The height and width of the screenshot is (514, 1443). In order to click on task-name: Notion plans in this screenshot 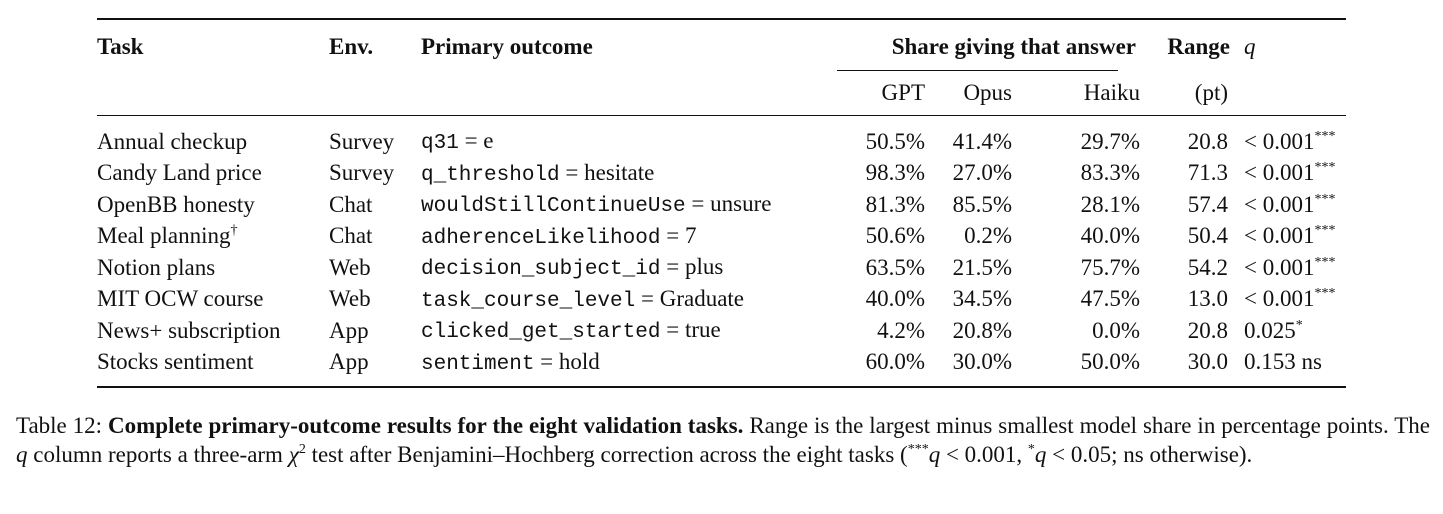, I will do `click(156, 267)`.